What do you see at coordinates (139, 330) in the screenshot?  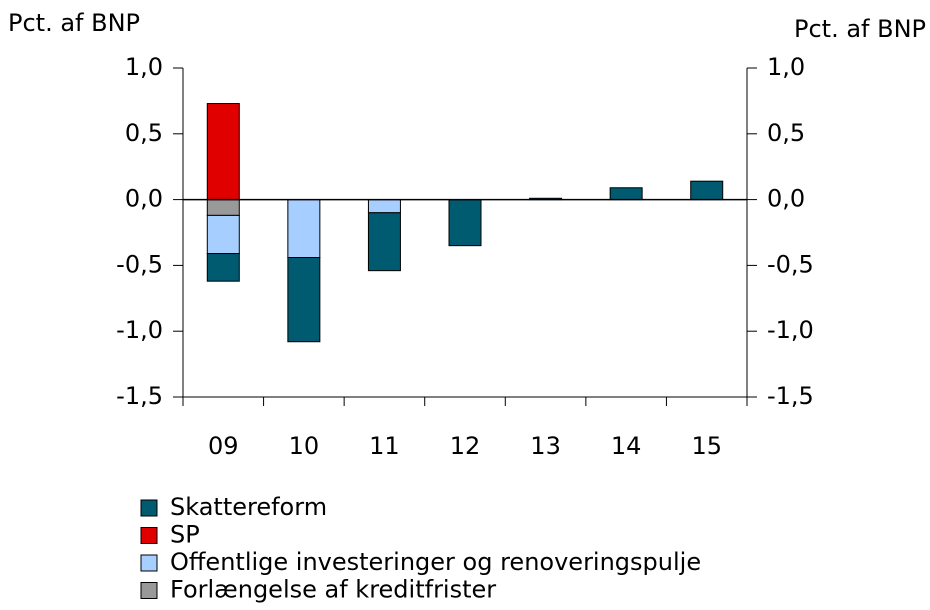 I see `y-tick-label: -1,0` at bounding box center [139, 330].